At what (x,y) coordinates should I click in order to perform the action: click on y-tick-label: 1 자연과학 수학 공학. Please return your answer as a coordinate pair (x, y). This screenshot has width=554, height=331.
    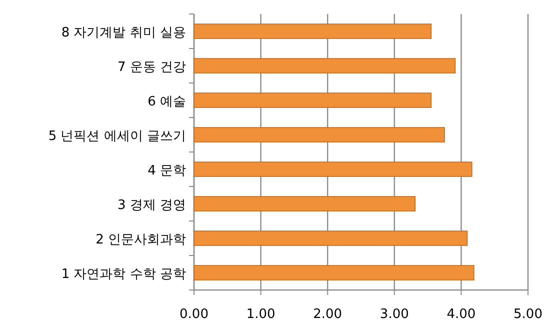
    Looking at the image, I should click on (123, 274).